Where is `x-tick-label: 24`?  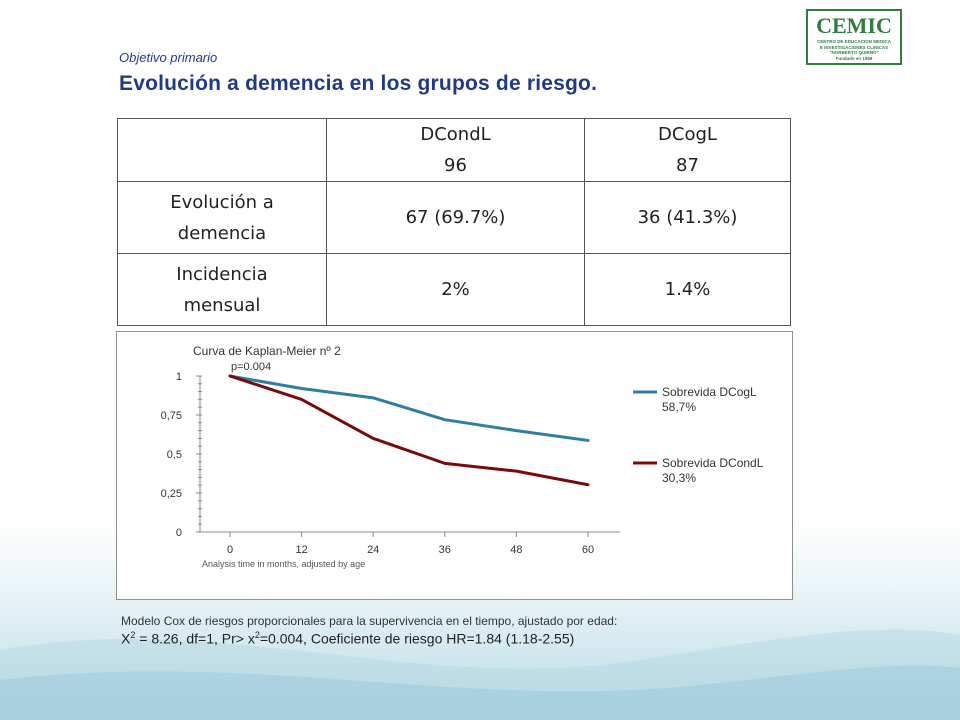 x-tick-label: 24 is located at coordinates (373, 550).